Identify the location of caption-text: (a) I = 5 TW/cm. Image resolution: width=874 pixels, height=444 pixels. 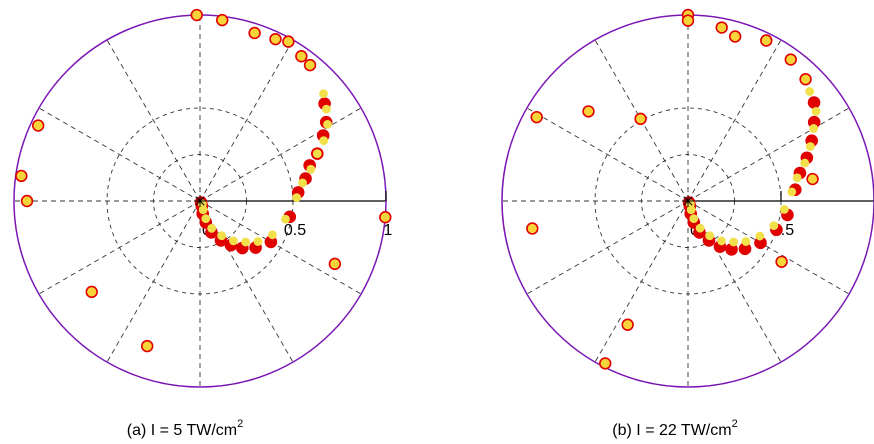
(182, 430).